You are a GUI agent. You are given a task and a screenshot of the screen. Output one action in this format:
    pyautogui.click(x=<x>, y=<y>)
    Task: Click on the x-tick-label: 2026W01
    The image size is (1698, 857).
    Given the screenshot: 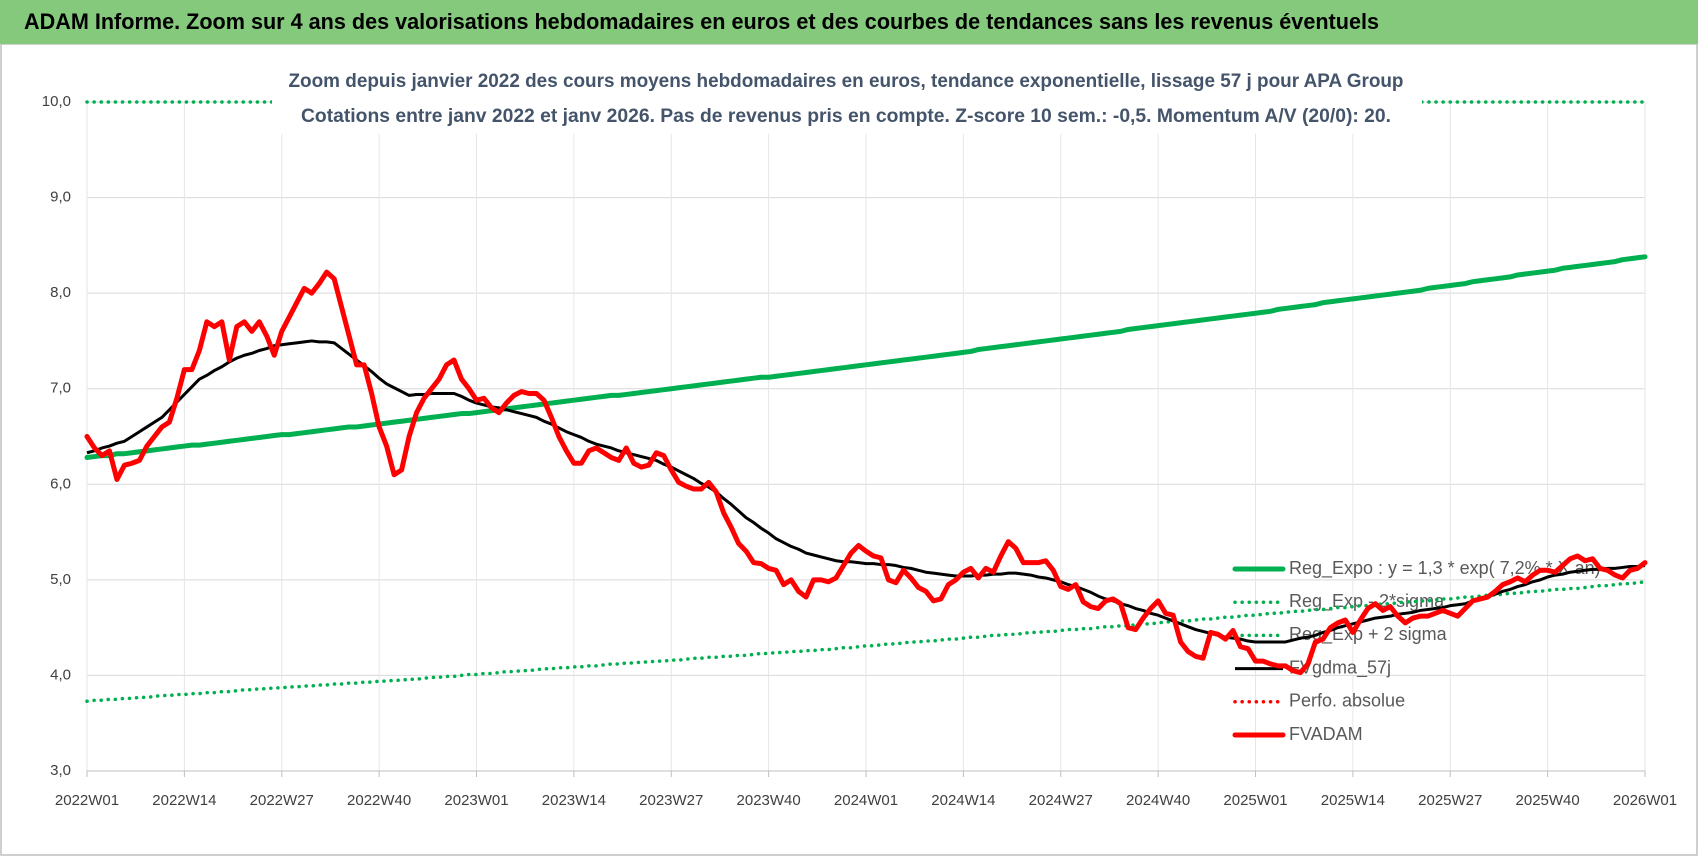 What is the action you would take?
    pyautogui.click(x=1645, y=800)
    